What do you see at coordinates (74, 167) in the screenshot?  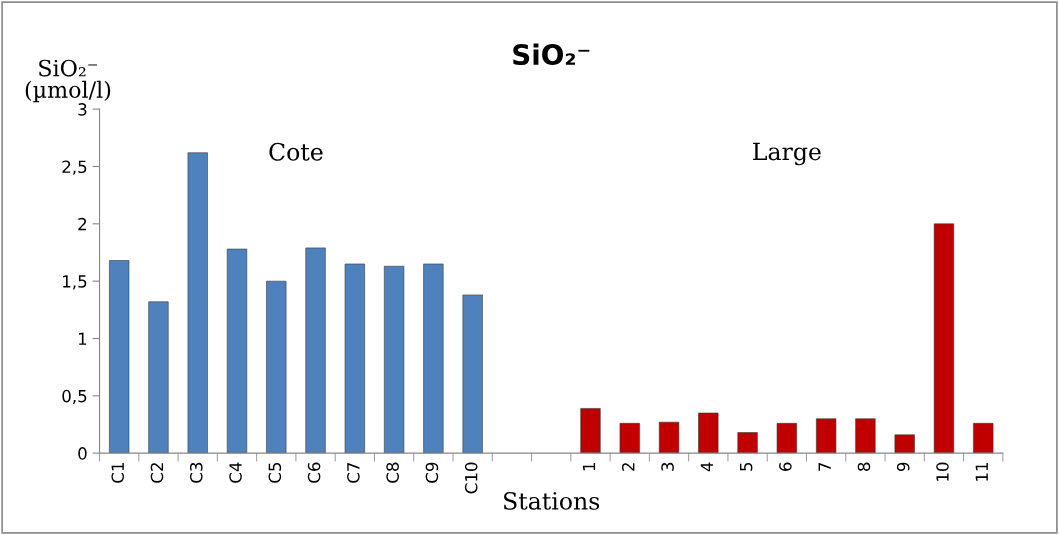 I see `y-tick-label: 2,5` at bounding box center [74, 167].